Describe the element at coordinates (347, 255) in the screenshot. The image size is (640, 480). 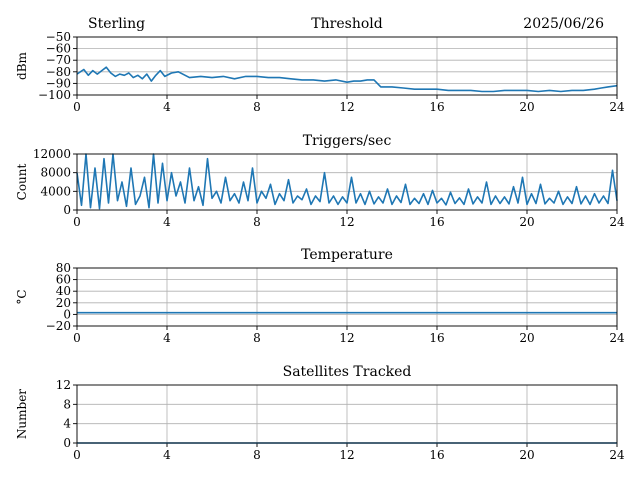
I see `chart-title: Temperature` at that location.